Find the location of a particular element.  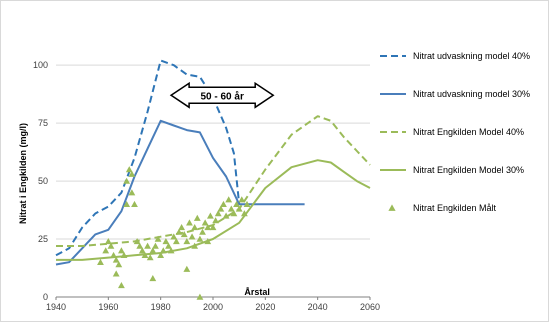

legend-item-1: Nitrat udvaskning model 40% is located at coordinates (455, 56).